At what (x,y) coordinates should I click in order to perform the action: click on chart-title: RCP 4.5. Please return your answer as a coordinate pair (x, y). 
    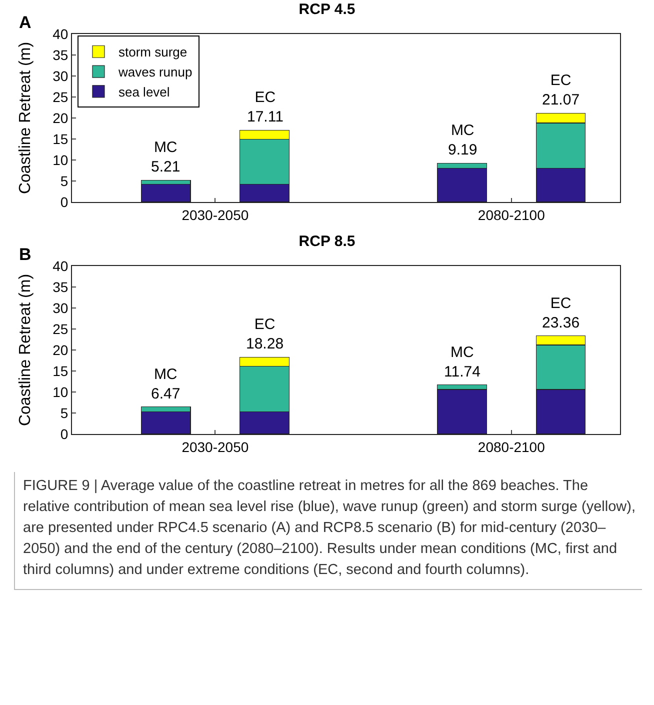
    Looking at the image, I should click on (327, 9).